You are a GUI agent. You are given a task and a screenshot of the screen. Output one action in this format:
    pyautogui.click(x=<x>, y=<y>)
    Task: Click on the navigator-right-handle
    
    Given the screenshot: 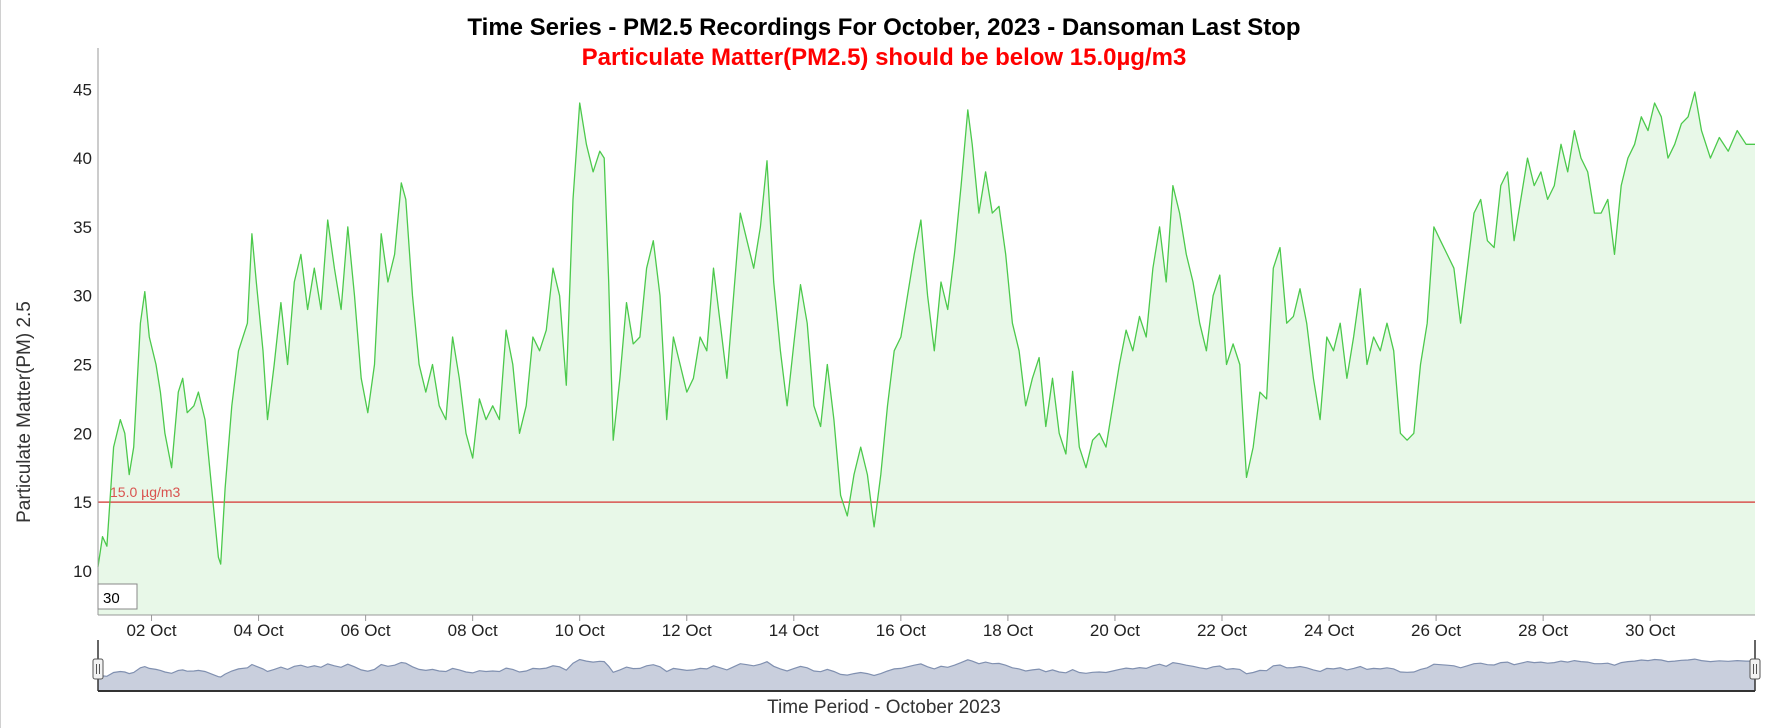 What is the action you would take?
    pyautogui.click(x=1755, y=669)
    